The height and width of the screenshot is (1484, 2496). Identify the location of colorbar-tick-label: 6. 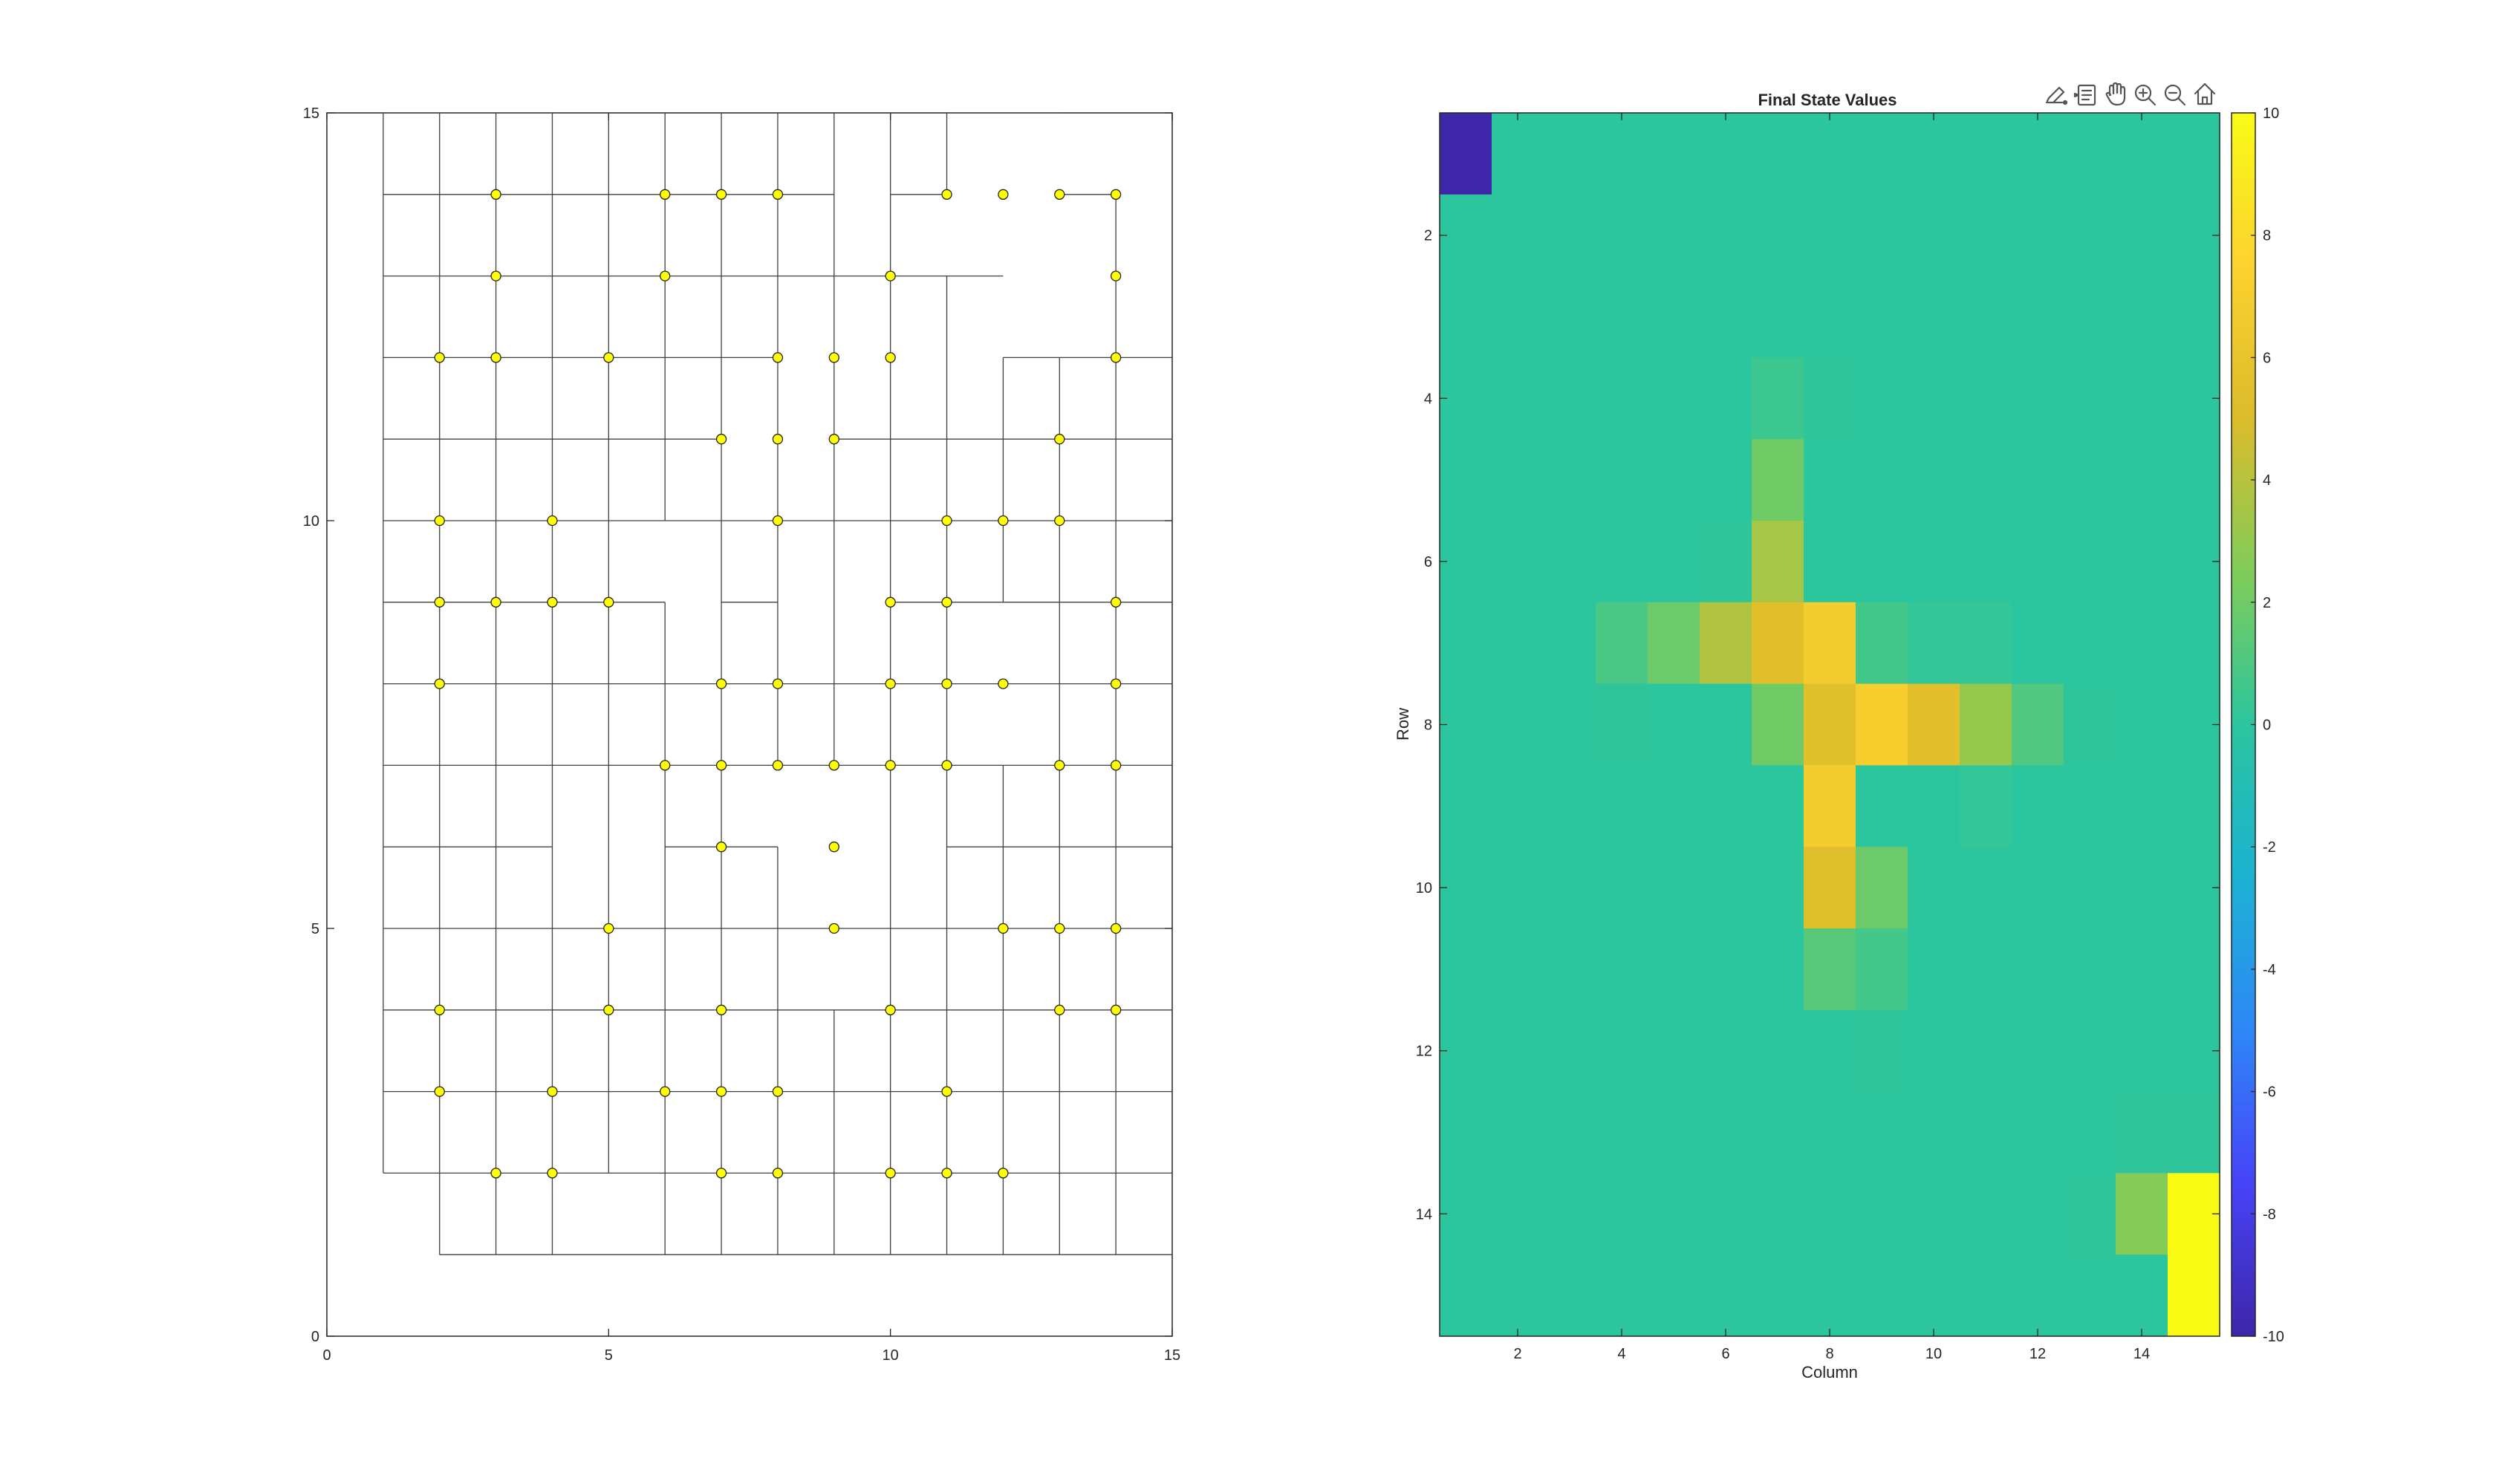
(2267, 358).